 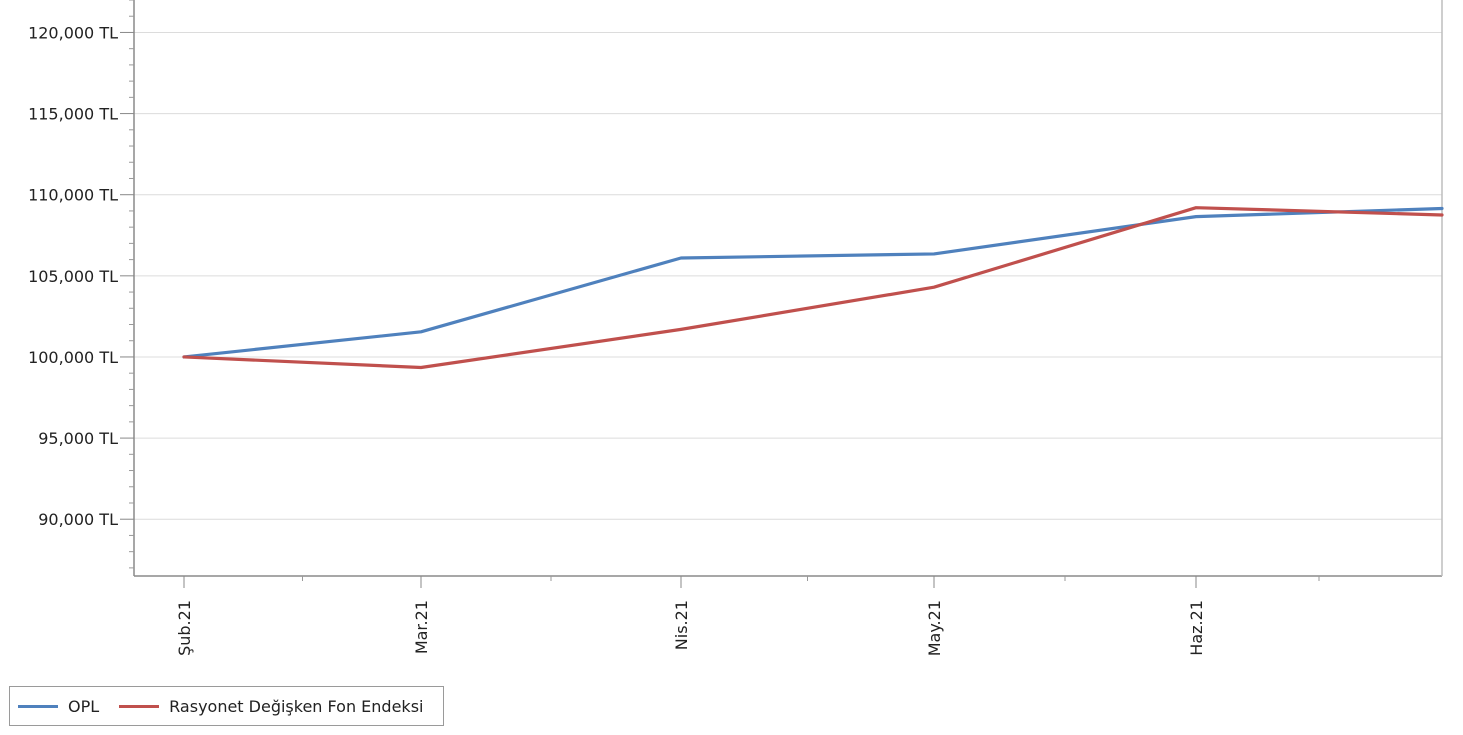 What do you see at coordinates (73, 114) in the screenshot?
I see `y-tick-label: 115,000 TL` at bounding box center [73, 114].